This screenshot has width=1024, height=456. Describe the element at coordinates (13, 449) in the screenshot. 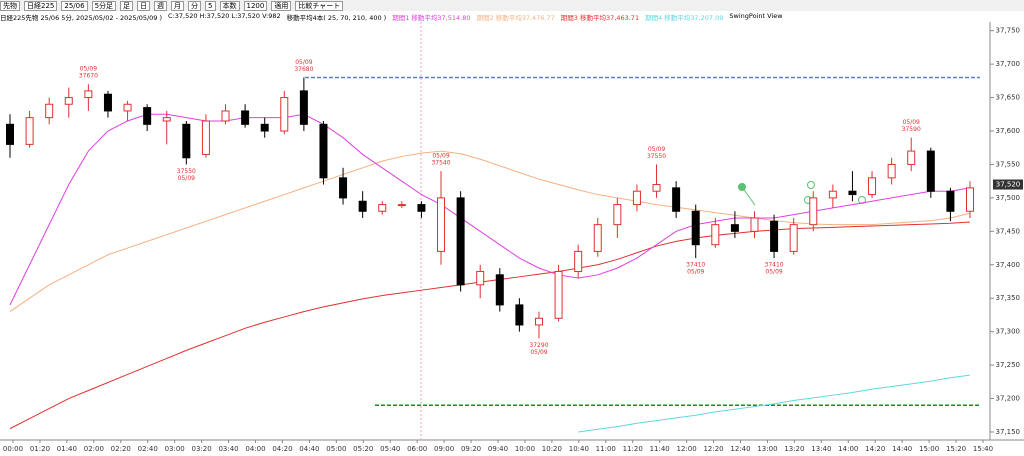

I see `x-tick-label: 00:00` at that location.